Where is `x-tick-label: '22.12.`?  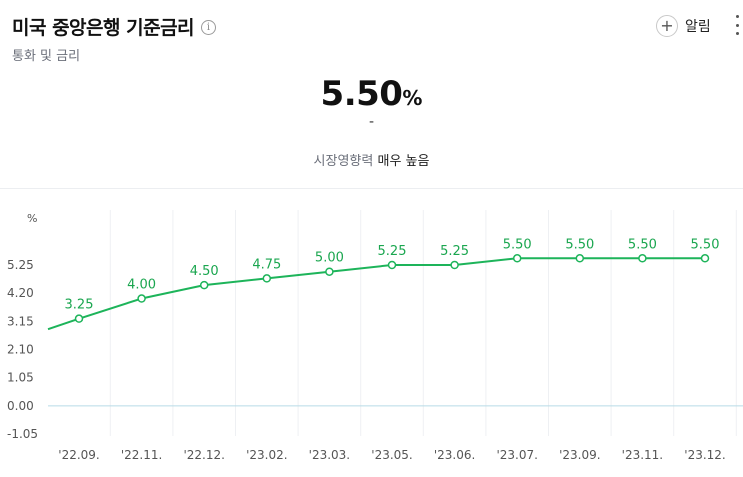 x-tick-label: '22.12. is located at coordinates (203, 455).